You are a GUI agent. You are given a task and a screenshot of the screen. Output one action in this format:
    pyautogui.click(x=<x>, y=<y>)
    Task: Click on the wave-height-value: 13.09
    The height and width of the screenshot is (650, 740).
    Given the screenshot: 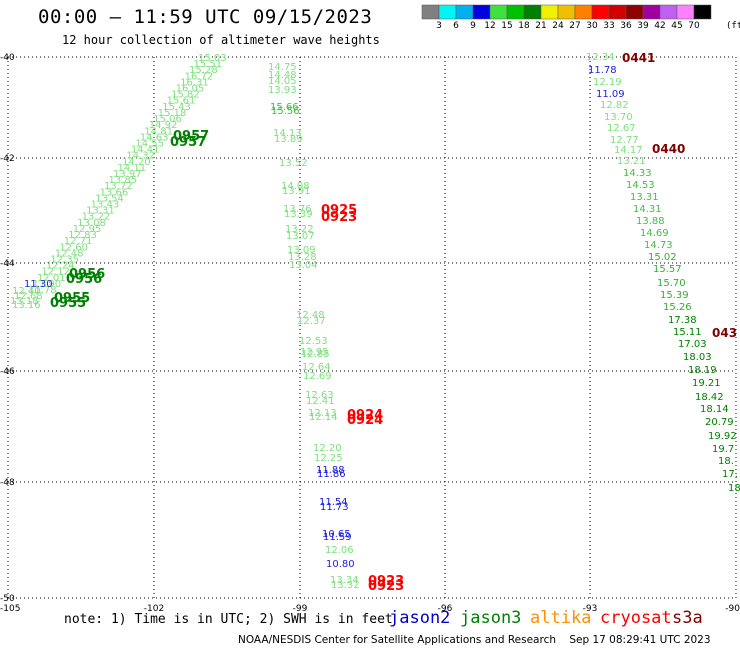 What is the action you would take?
    pyautogui.click(x=301, y=250)
    